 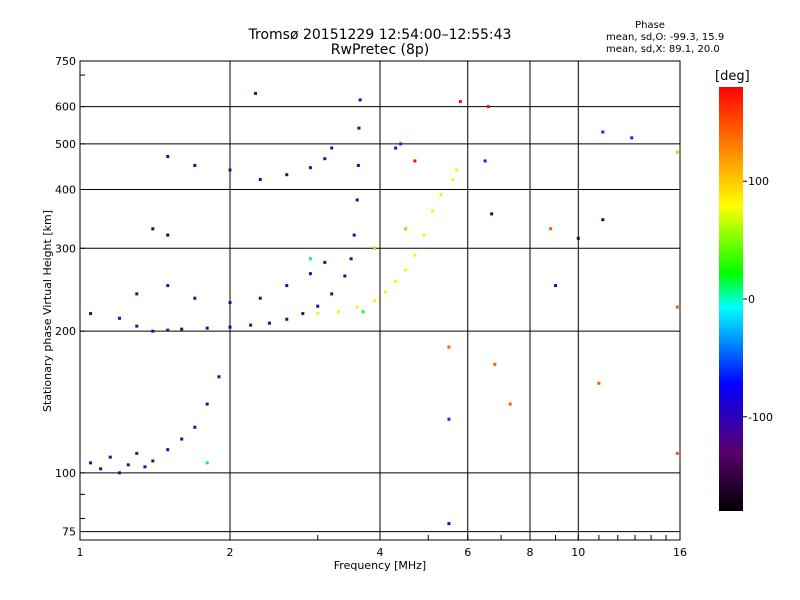 What do you see at coordinates (578, 552) in the screenshot?
I see `x-tick-label: 10` at bounding box center [578, 552].